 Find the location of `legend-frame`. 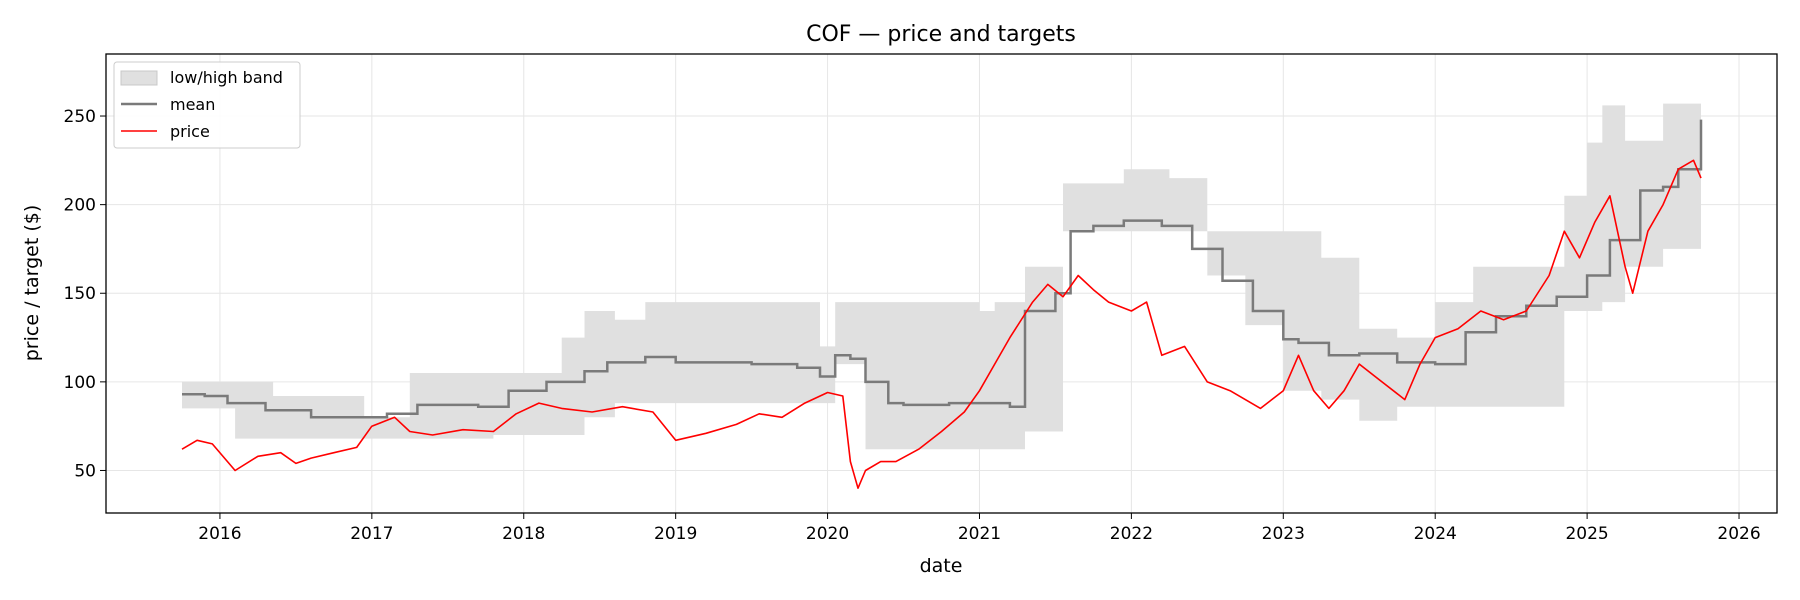

legend-frame is located at coordinates (207, 105).